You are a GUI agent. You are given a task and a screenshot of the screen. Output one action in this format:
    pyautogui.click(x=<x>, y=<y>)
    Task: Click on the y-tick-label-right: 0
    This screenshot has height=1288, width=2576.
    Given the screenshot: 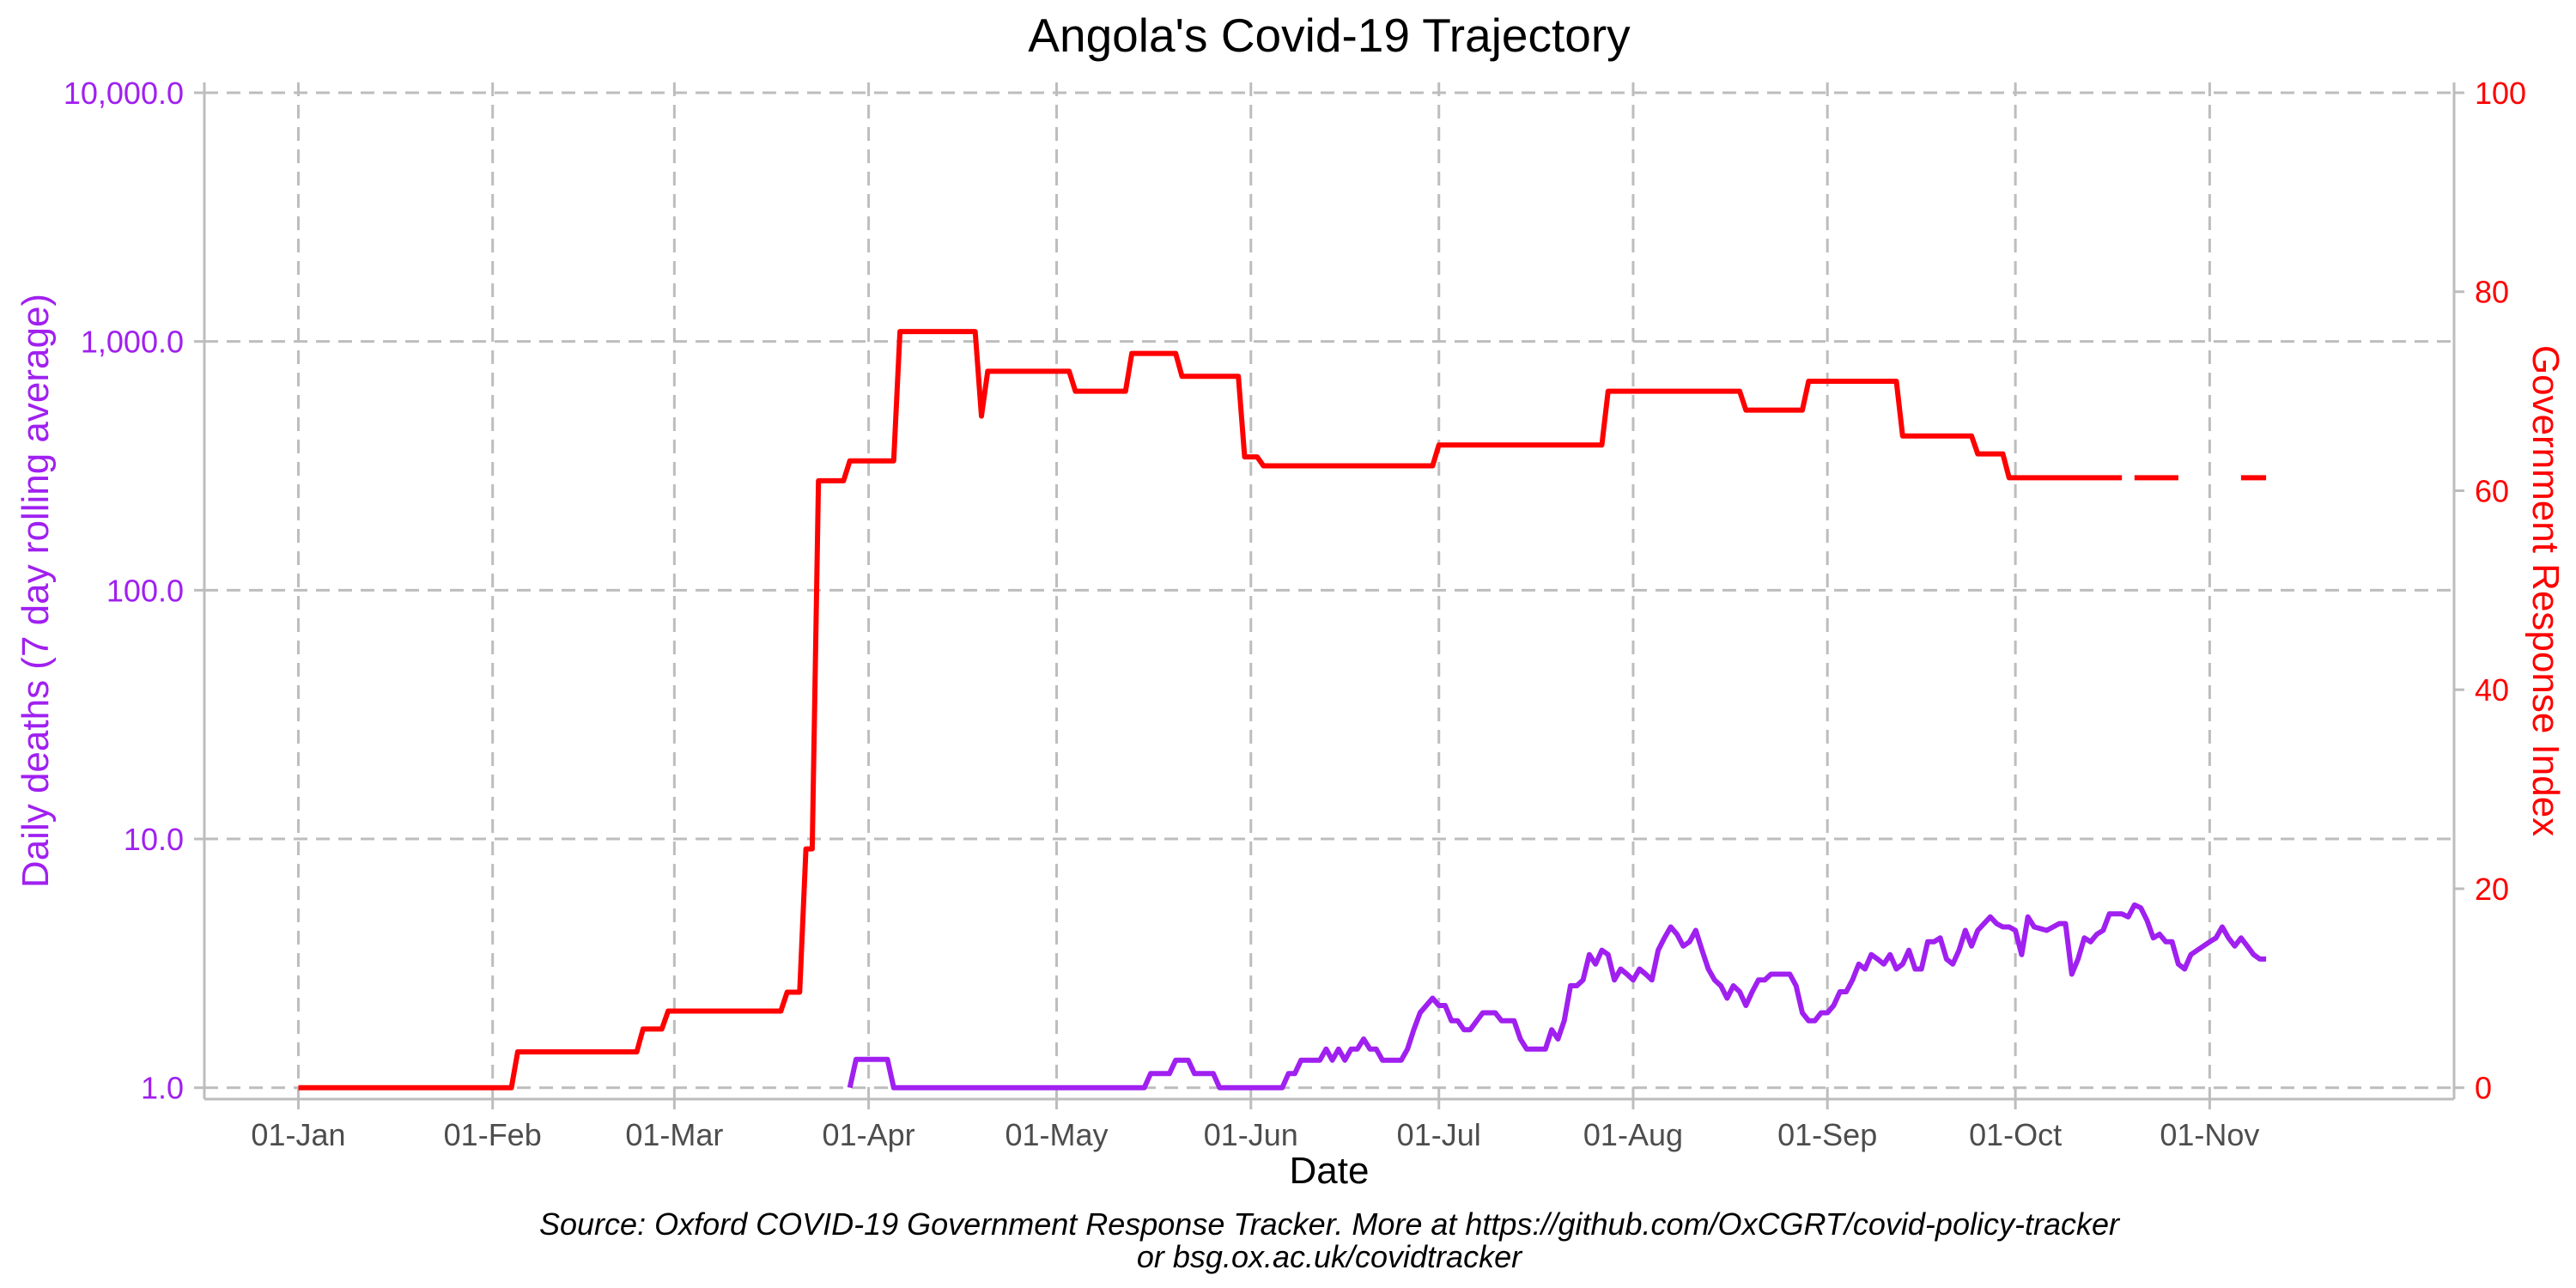 What is the action you would take?
    pyautogui.click(x=2484, y=1089)
    